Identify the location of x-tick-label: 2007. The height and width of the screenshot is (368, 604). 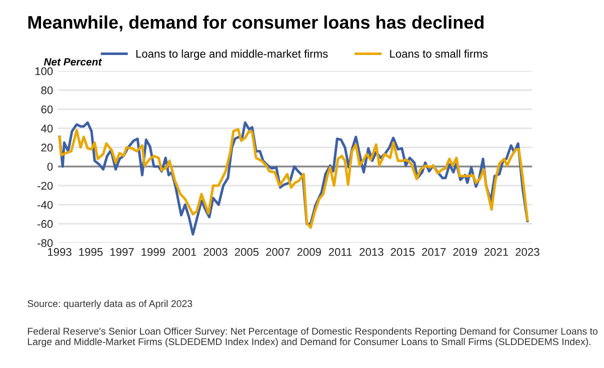
(278, 252).